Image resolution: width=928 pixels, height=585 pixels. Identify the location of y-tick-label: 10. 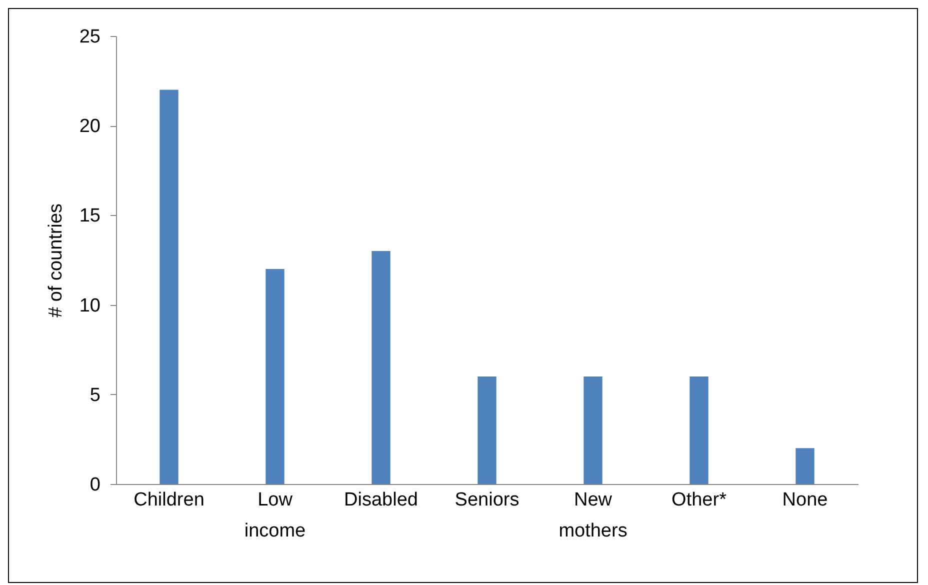
(89, 305).